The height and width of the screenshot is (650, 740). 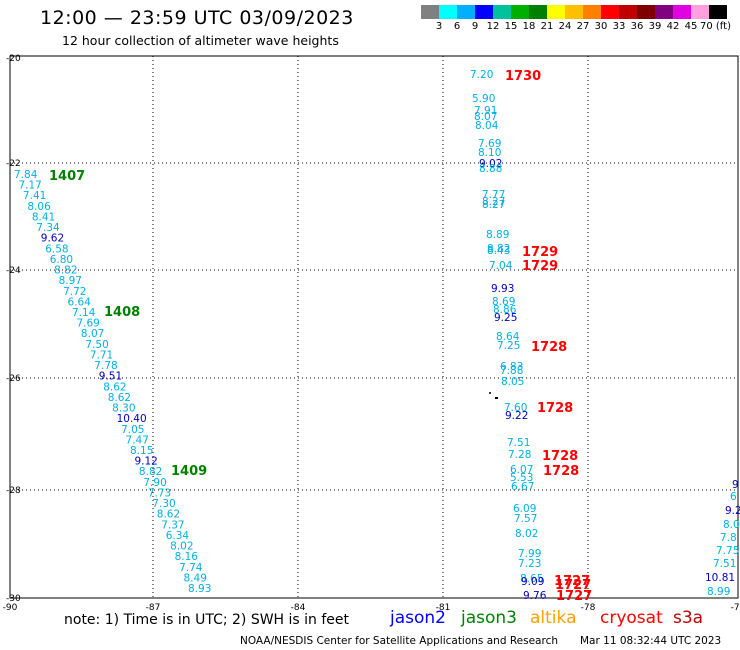 What do you see at coordinates (511, 367) in the screenshot?
I see `wave-height-value: 6.83` at bounding box center [511, 367].